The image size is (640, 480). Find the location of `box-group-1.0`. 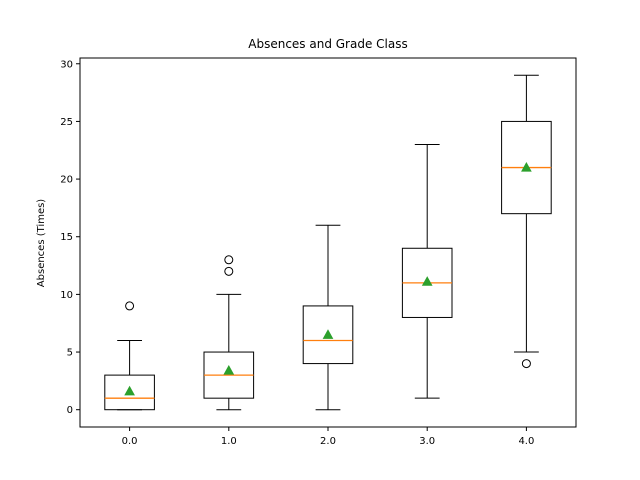

box-group-1.0 is located at coordinates (229, 333).